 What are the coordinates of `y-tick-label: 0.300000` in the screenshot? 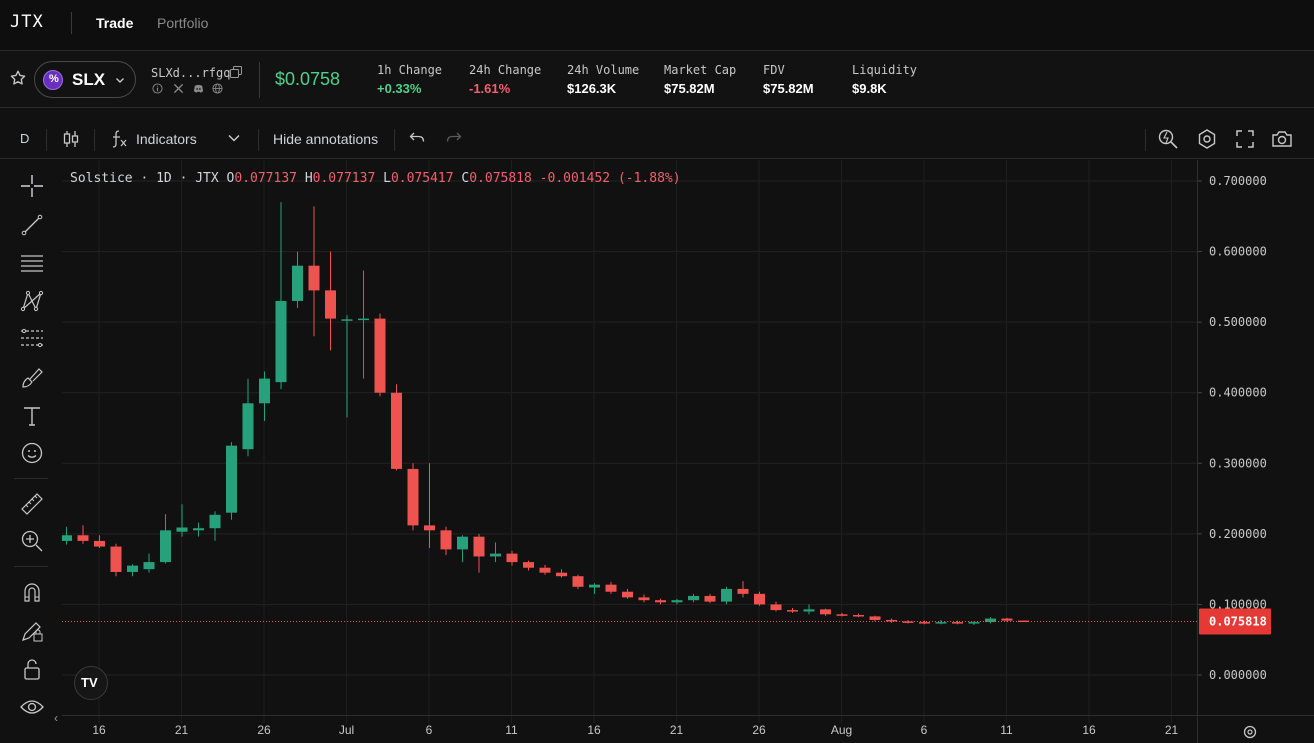 It's located at (1238, 463).